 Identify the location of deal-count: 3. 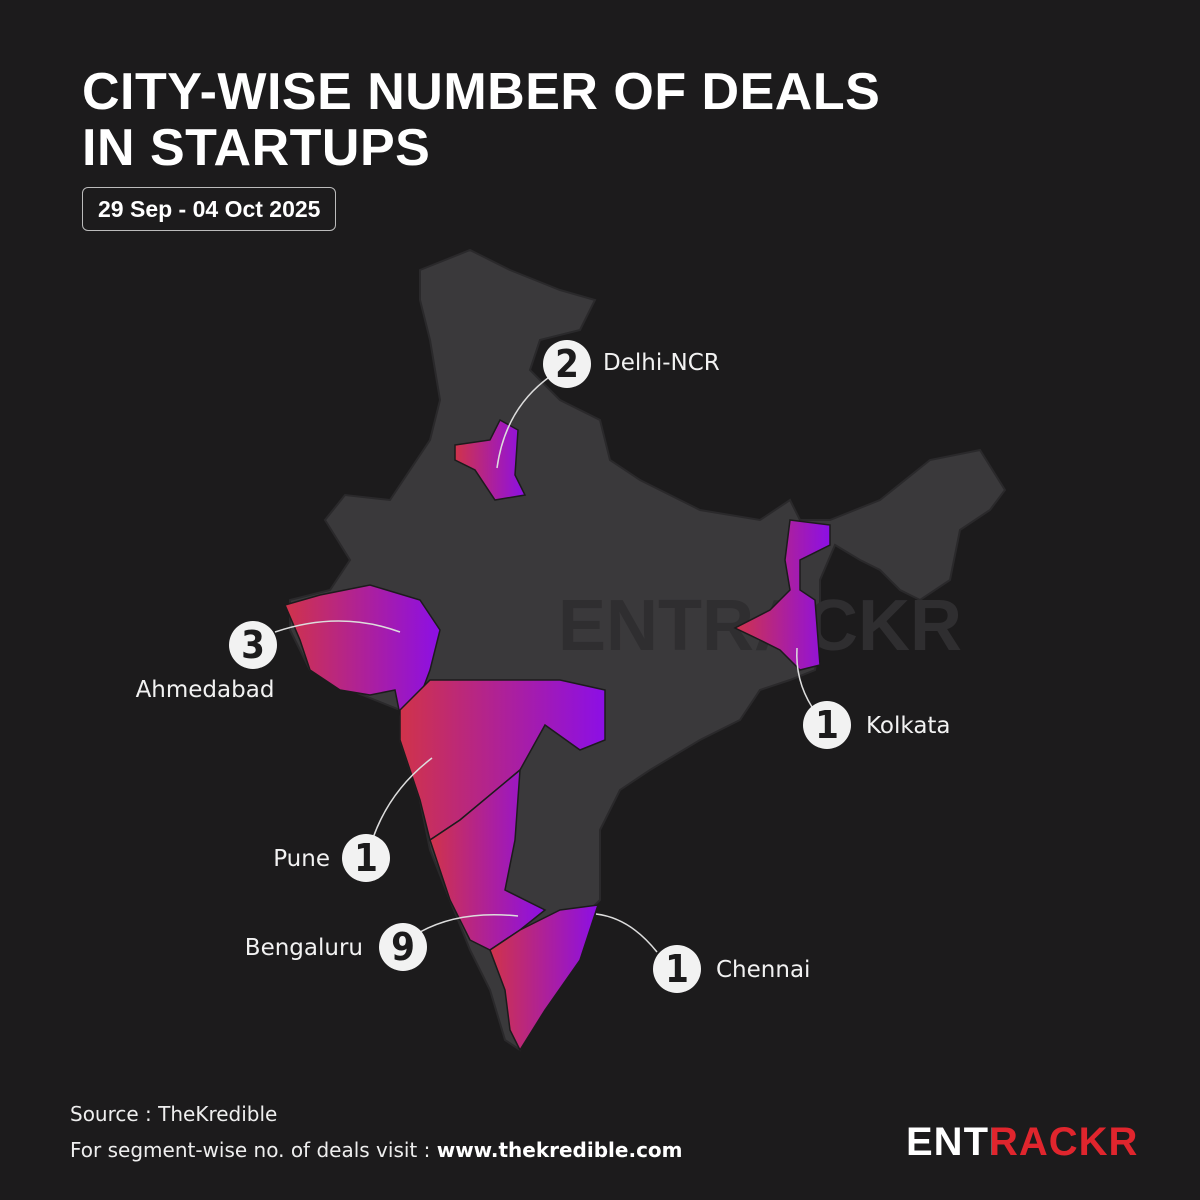
(253, 645).